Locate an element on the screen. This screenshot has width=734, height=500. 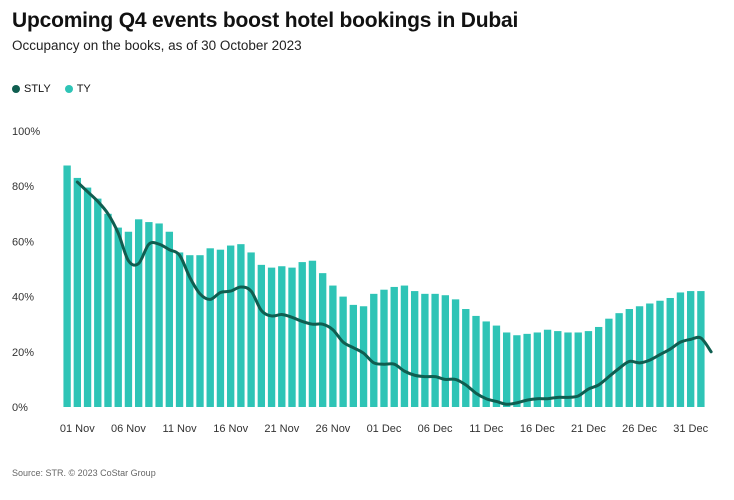
x-tick-label: 11 Nov is located at coordinates (180, 429).